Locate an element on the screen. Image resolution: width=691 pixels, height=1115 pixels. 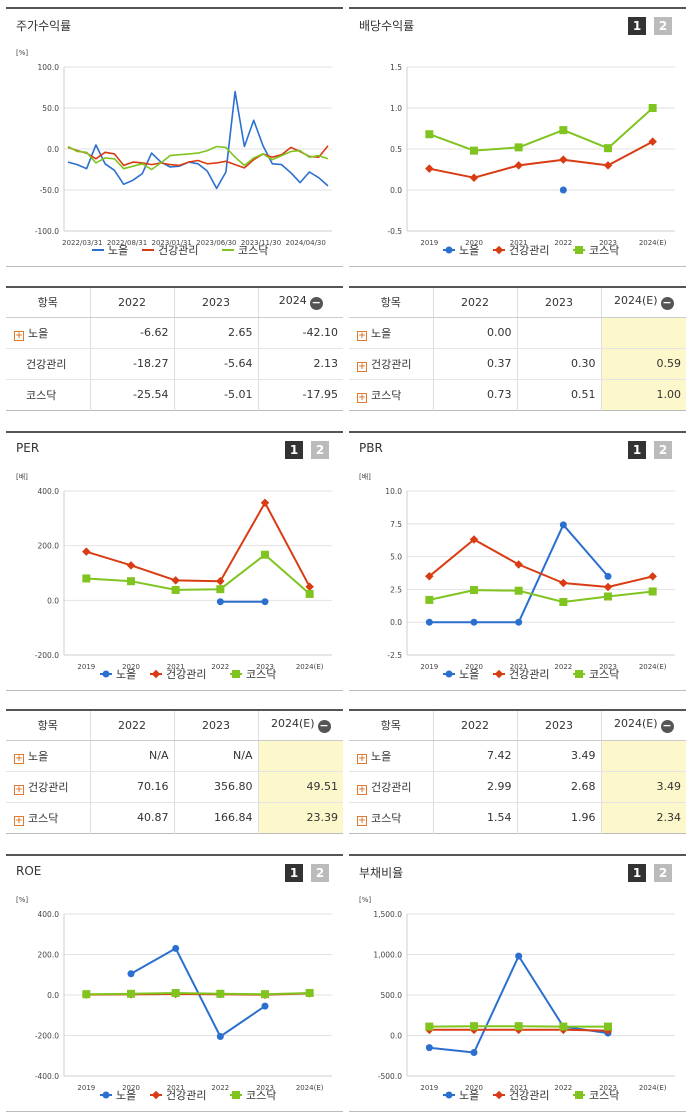
legend-label-kosdaq: 코스닥 is located at coordinates (604, 250).